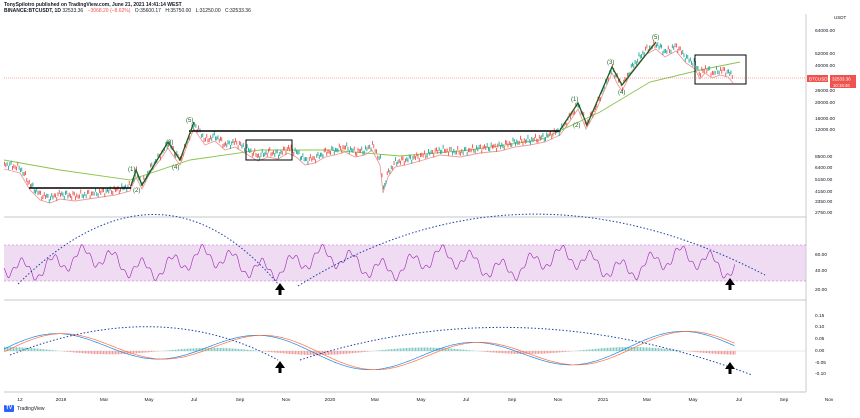 The height and width of the screenshot is (418, 860). What do you see at coordinates (144, 343) in the screenshot?
I see `macd-arc-2019` at bounding box center [144, 343].